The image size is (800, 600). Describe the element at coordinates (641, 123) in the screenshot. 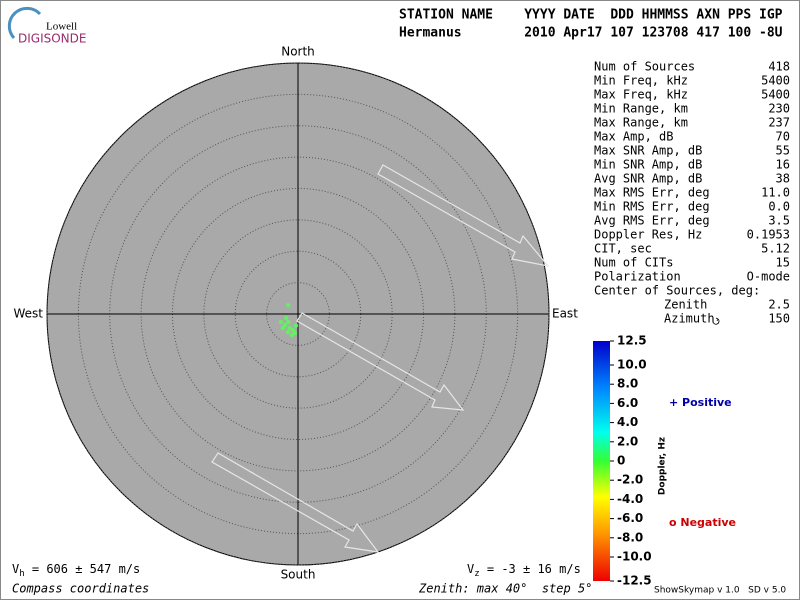

I see `stat-label: Max Range, km` at that location.